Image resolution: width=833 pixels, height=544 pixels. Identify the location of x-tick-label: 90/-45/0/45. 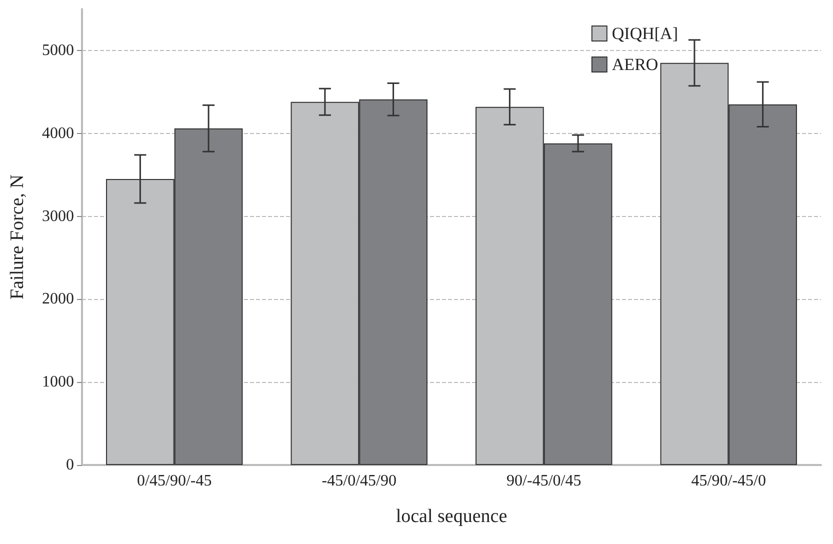
(544, 481).